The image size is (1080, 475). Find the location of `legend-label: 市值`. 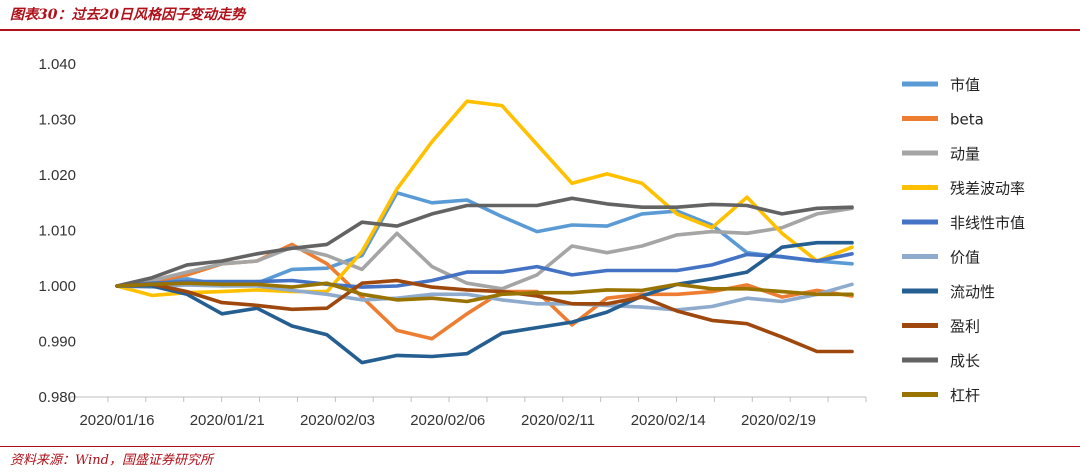

legend-label: 市值 is located at coordinates (965, 85).